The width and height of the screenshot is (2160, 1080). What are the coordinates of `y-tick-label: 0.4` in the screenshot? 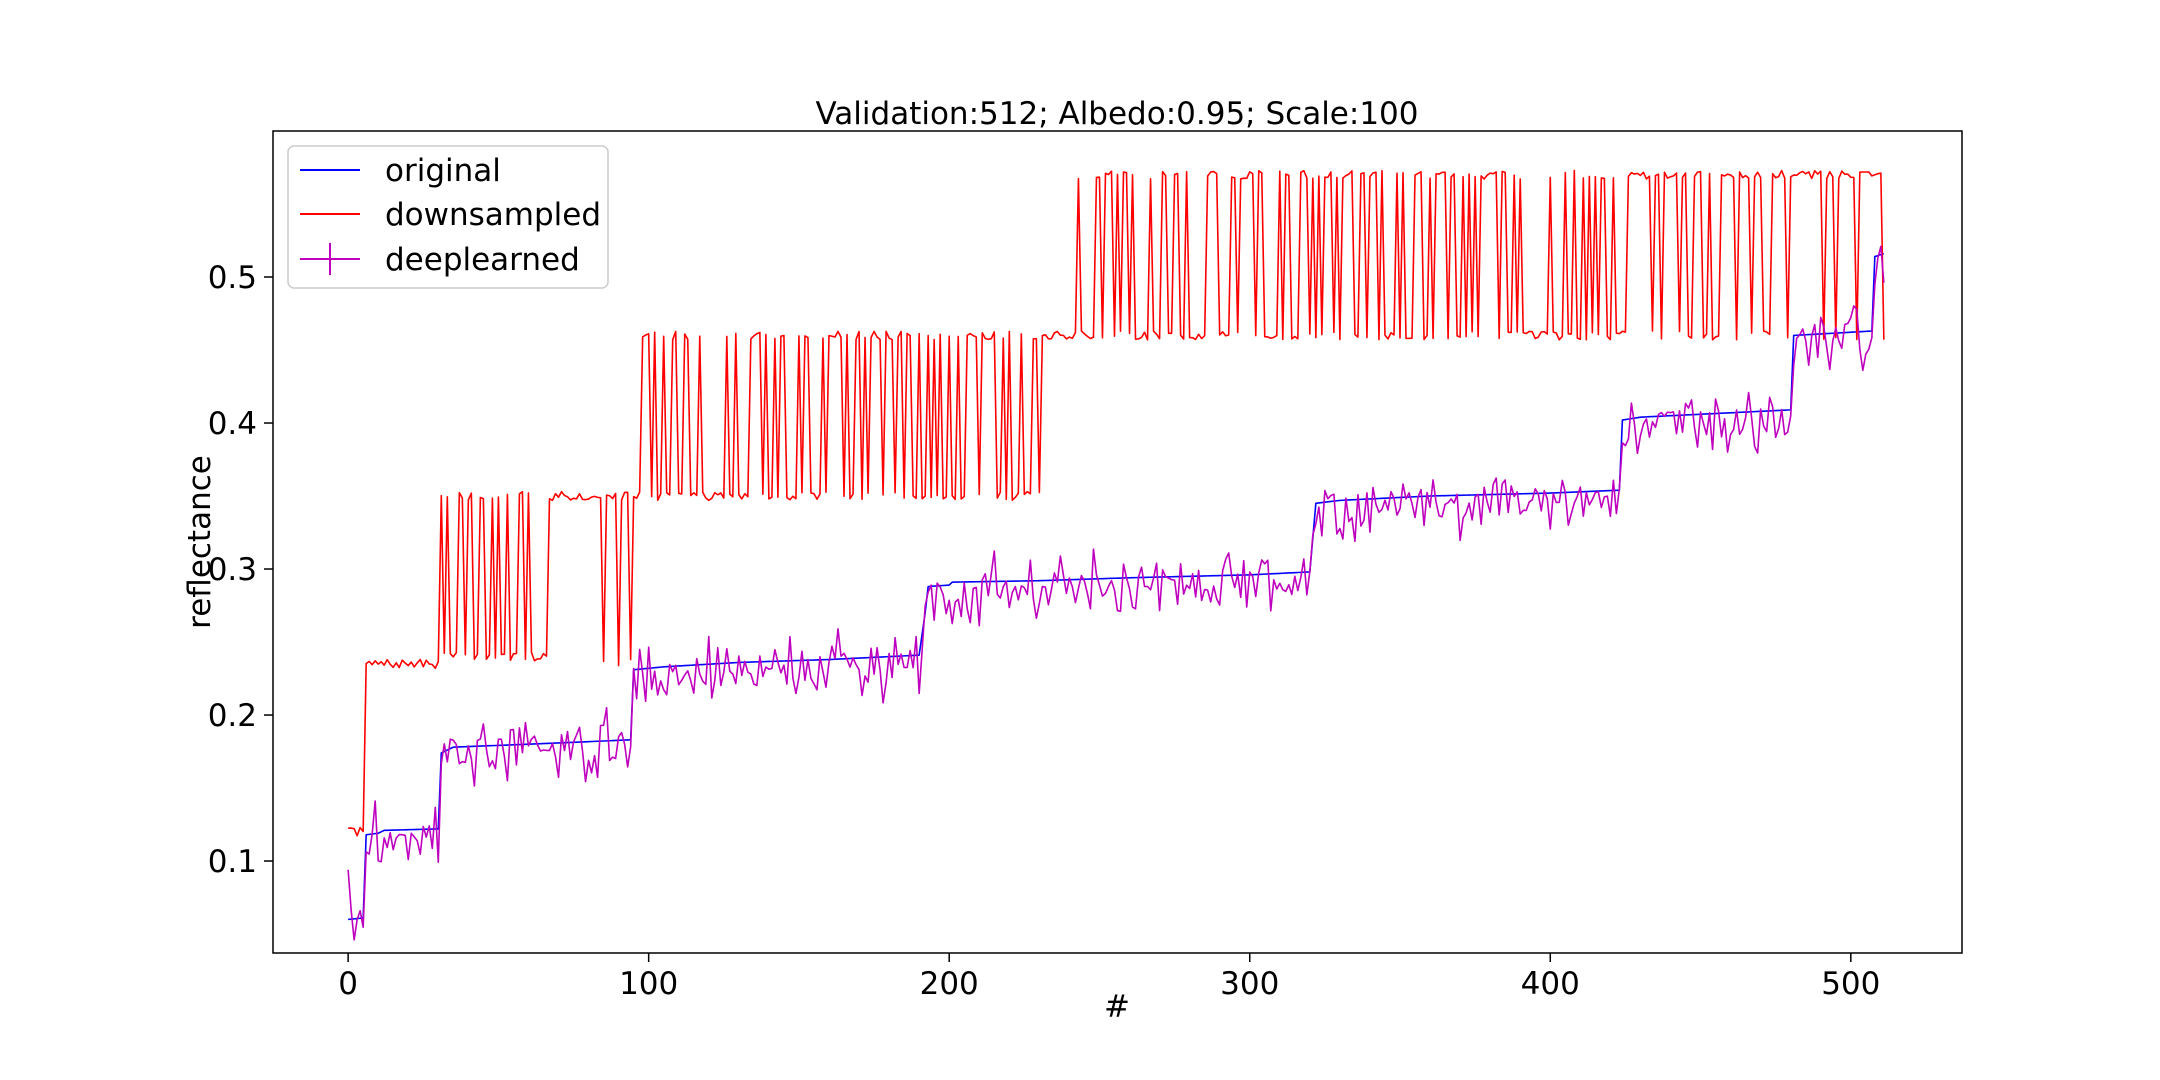 It's located at (232, 424).